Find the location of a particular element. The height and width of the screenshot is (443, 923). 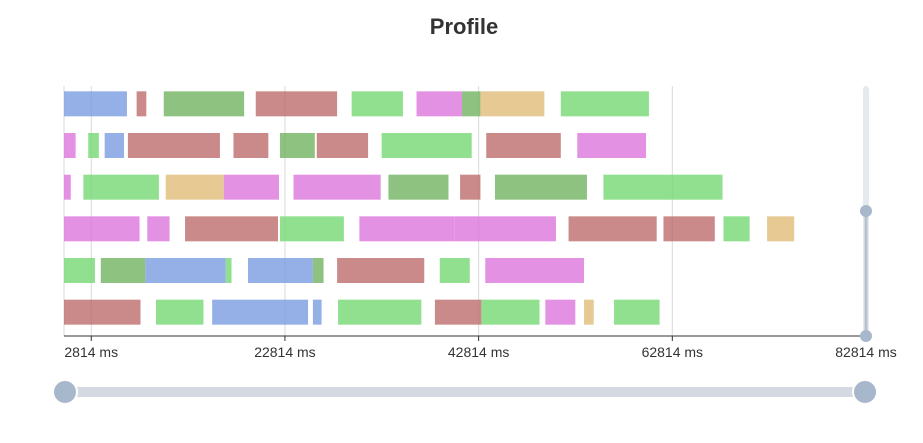

x-tick-label: 22814 ms is located at coordinates (284, 352).